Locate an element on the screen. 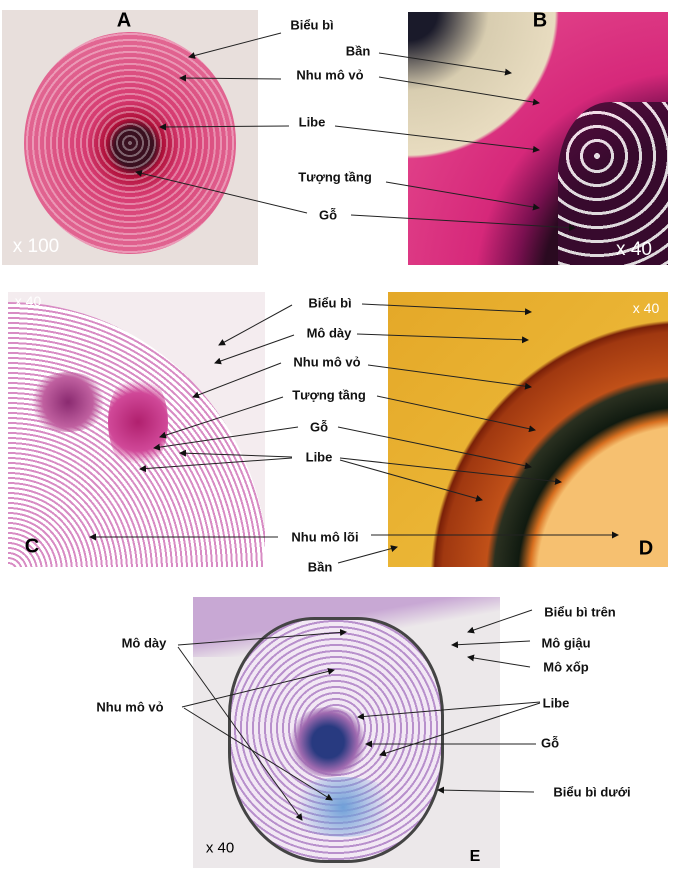 The height and width of the screenshot is (872, 680). micrograph-b is located at coordinates (538, 138).